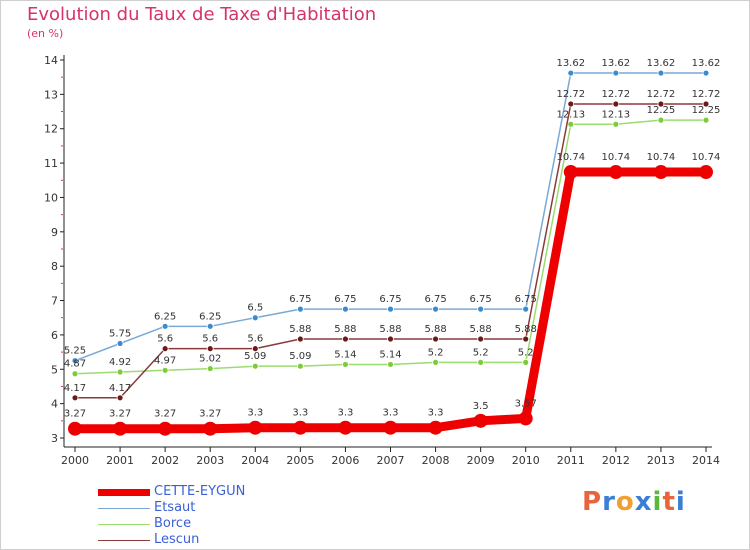  What do you see at coordinates (124, 508) in the screenshot?
I see `legend-swatch-etsaut` at bounding box center [124, 508].